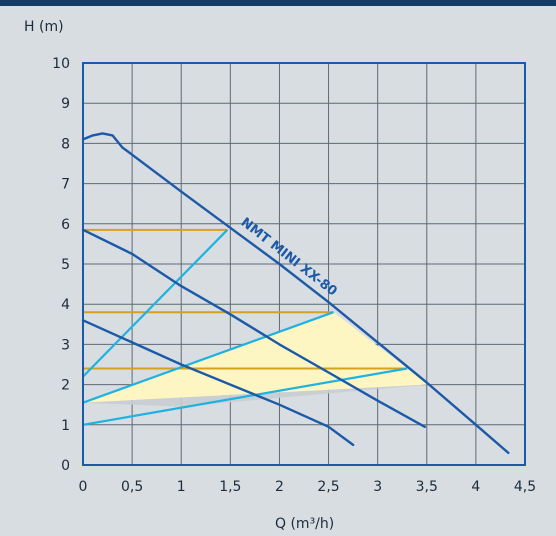  Describe the element at coordinates (132, 487) in the screenshot. I see `x-tick-label: 0,5` at that location.